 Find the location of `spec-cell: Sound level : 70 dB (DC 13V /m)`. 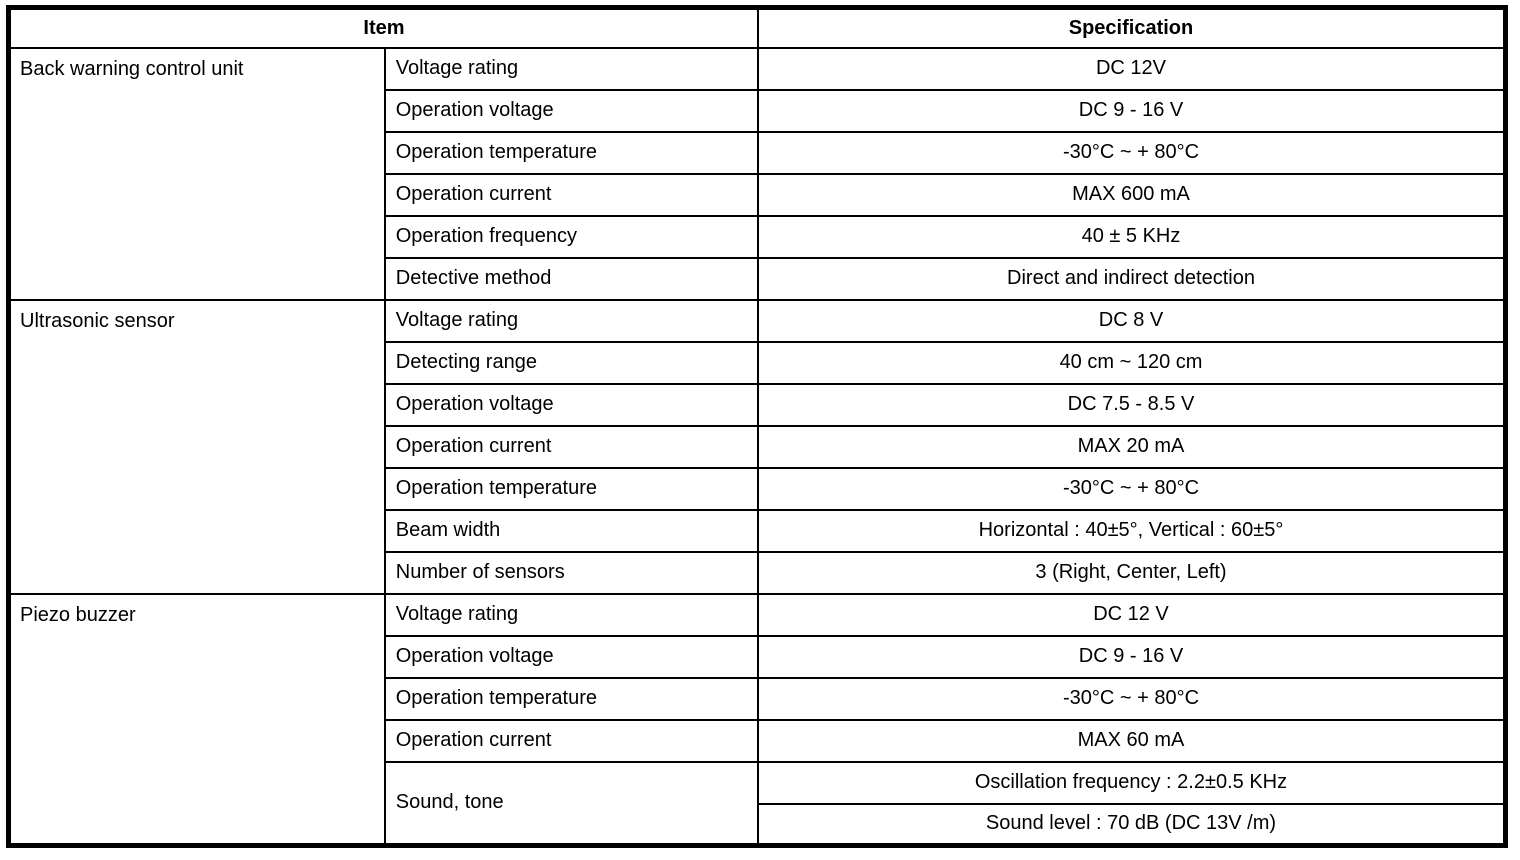

spec-cell: Sound level : 70 dB (DC 13V /m) is located at coordinates (1131, 824).